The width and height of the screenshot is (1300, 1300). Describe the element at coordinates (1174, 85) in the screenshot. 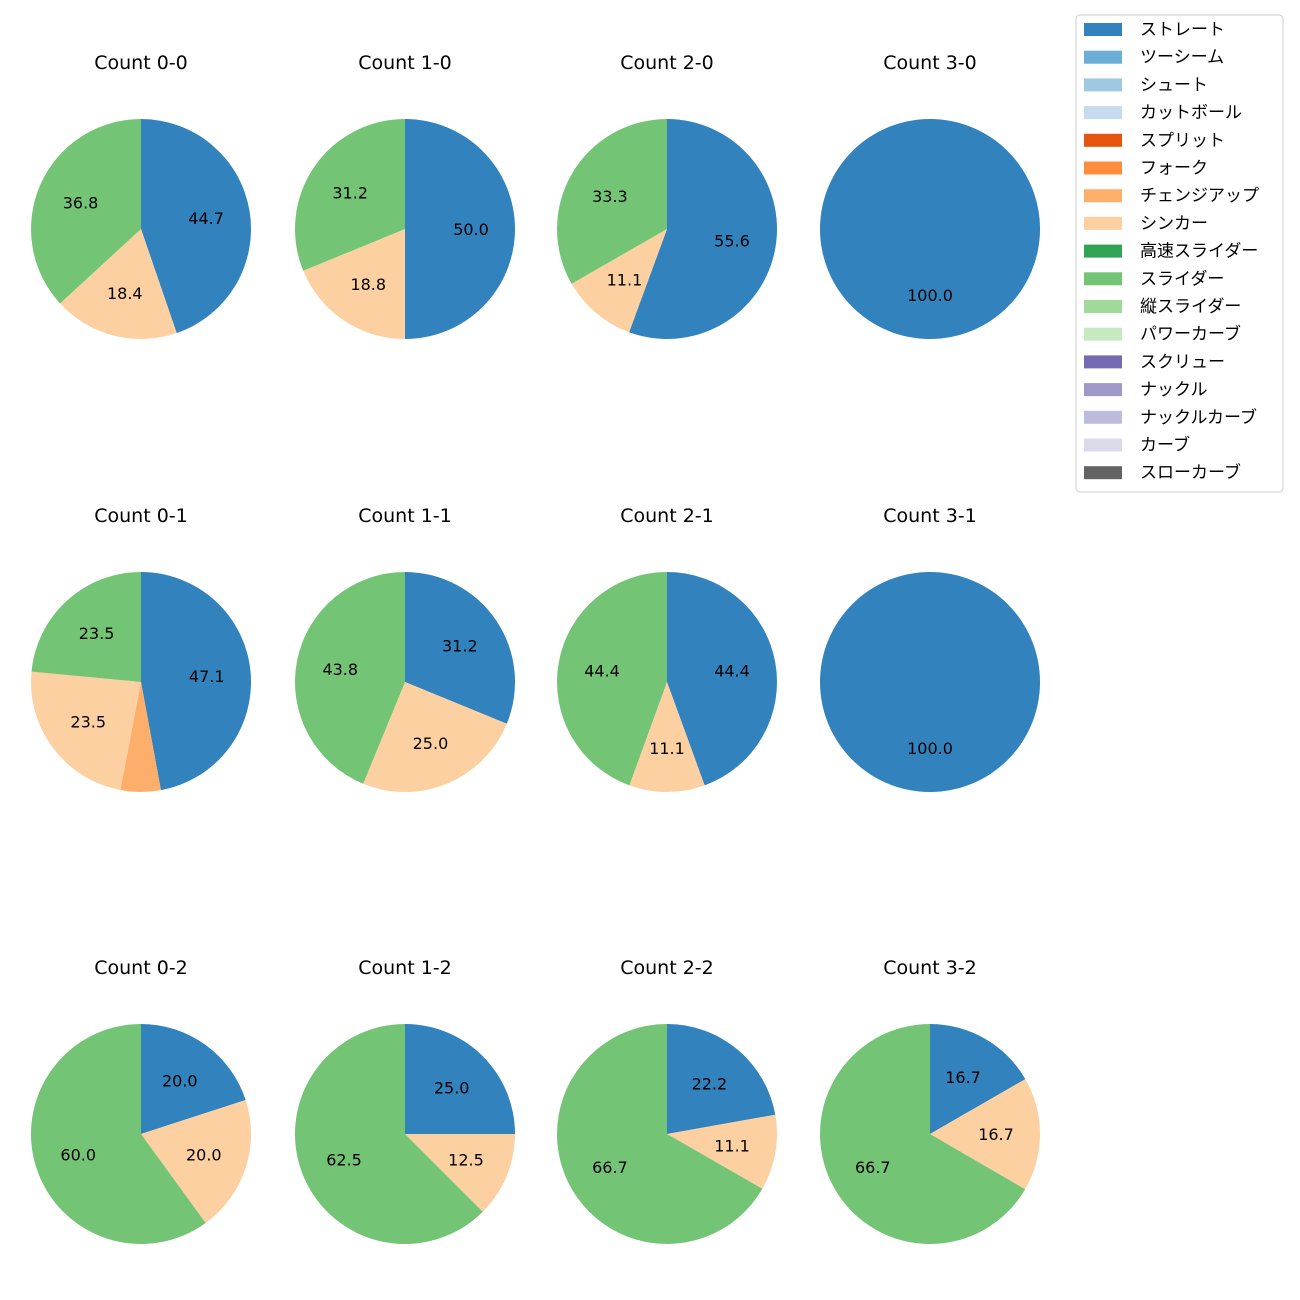

I see `legend-label: シュート` at that location.